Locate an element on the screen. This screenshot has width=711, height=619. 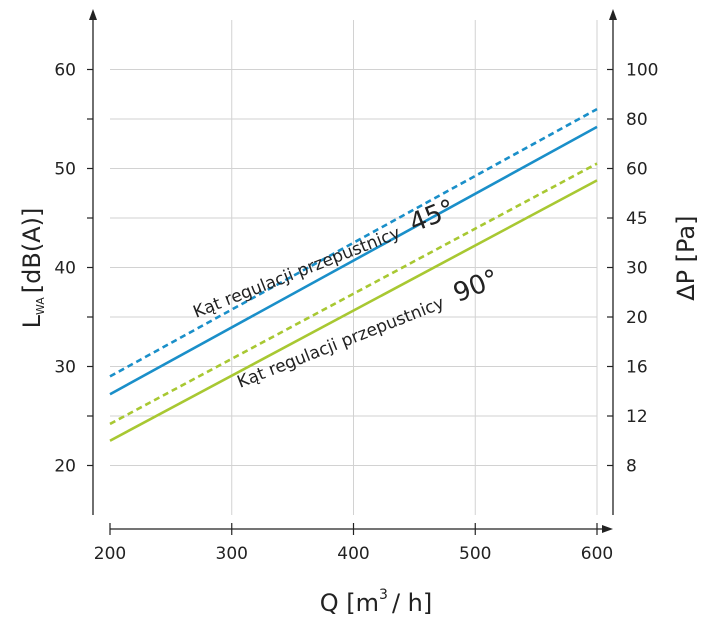
x-tick-label: 200 is located at coordinates (110, 554).